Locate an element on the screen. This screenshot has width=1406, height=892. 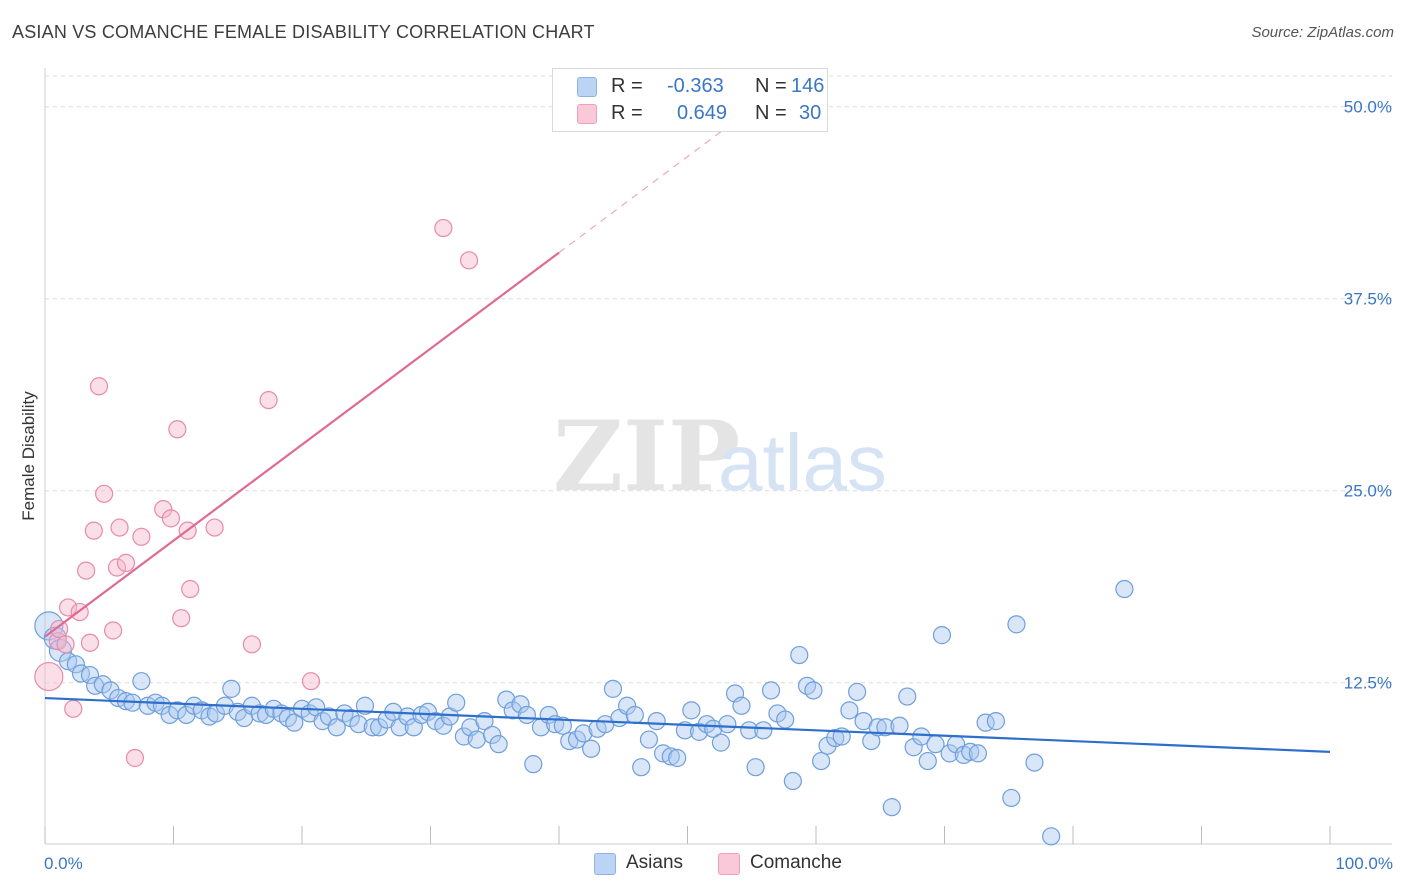
watermark: ZIP atlas is located at coordinates (720, 456).